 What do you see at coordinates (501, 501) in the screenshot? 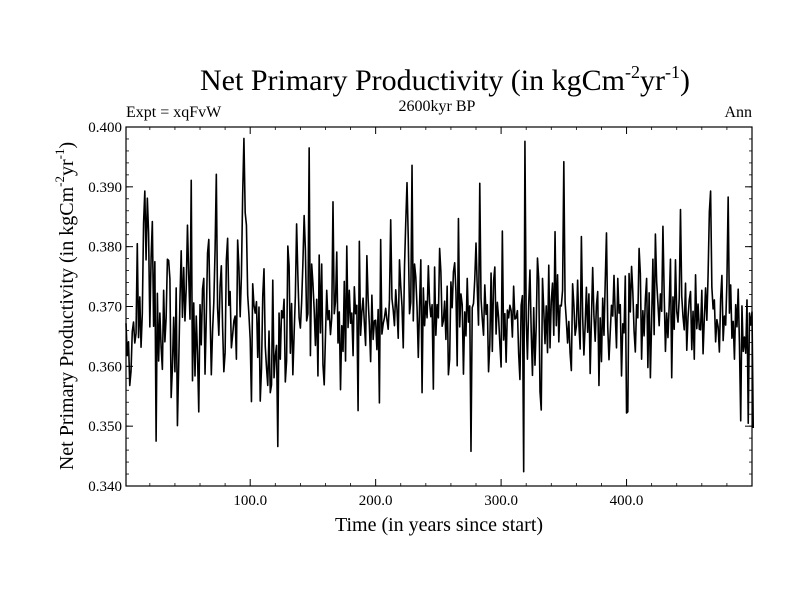
I see `x-tick-label: 300.0` at bounding box center [501, 501].